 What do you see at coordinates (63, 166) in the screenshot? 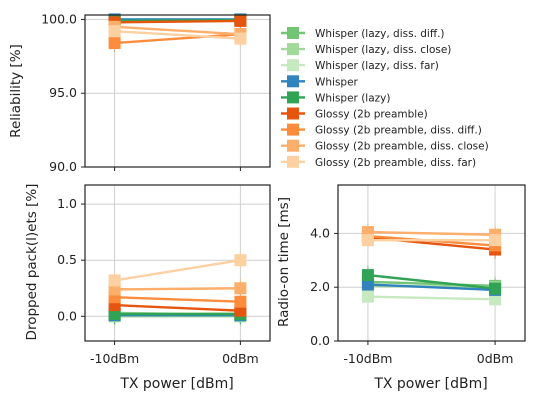
I see `y-tick-label: 90.0` at bounding box center [63, 166].